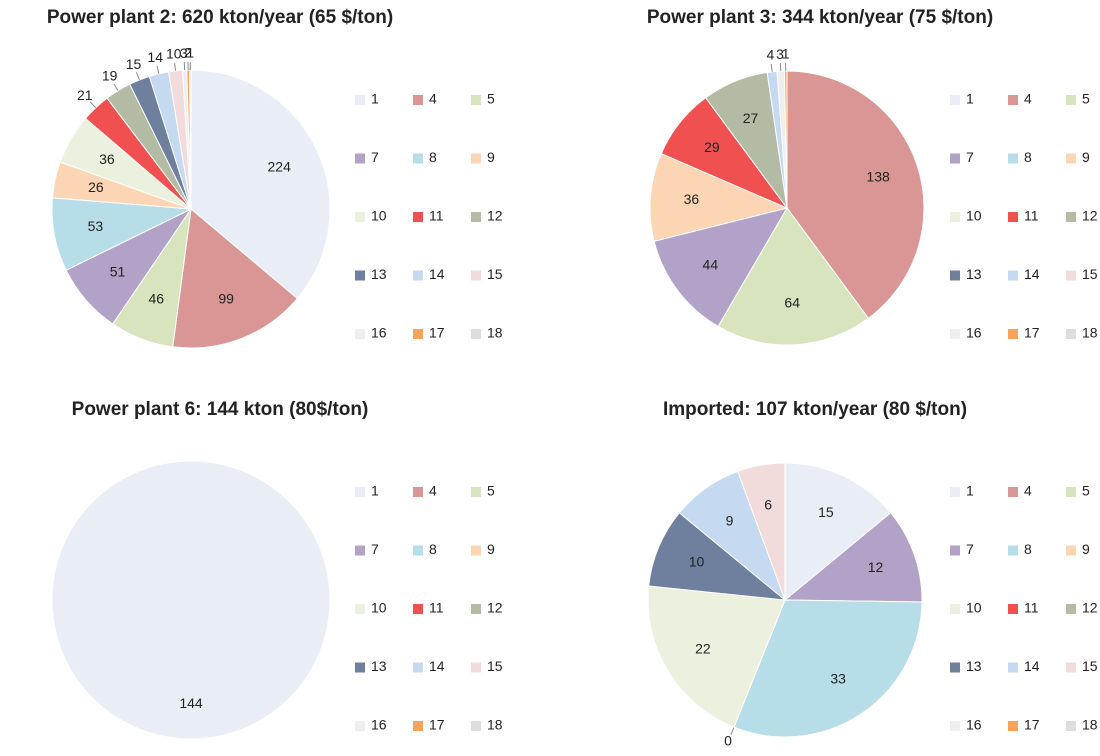  What do you see at coordinates (712, 147) in the screenshot?
I see `data-label: 29` at bounding box center [712, 147].